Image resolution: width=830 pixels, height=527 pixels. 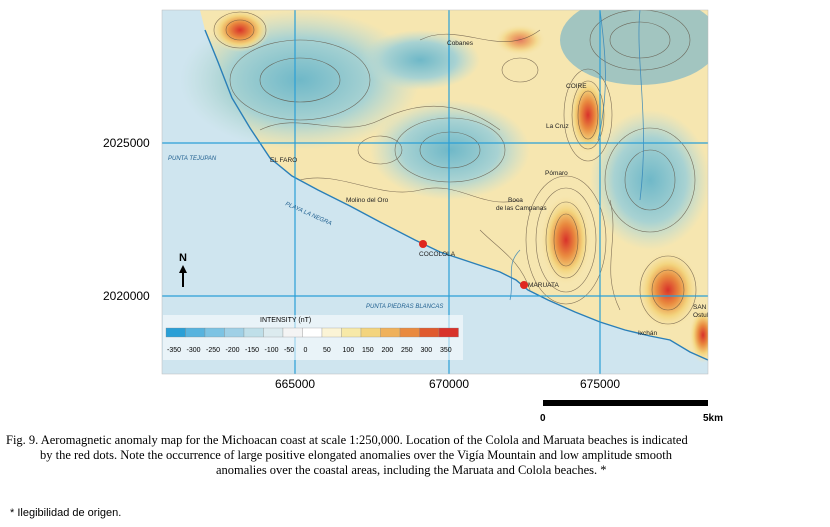 What do you see at coordinates (194, 350) in the screenshot?
I see `legend-tick-label: -300` at bounding box center [194, 350].